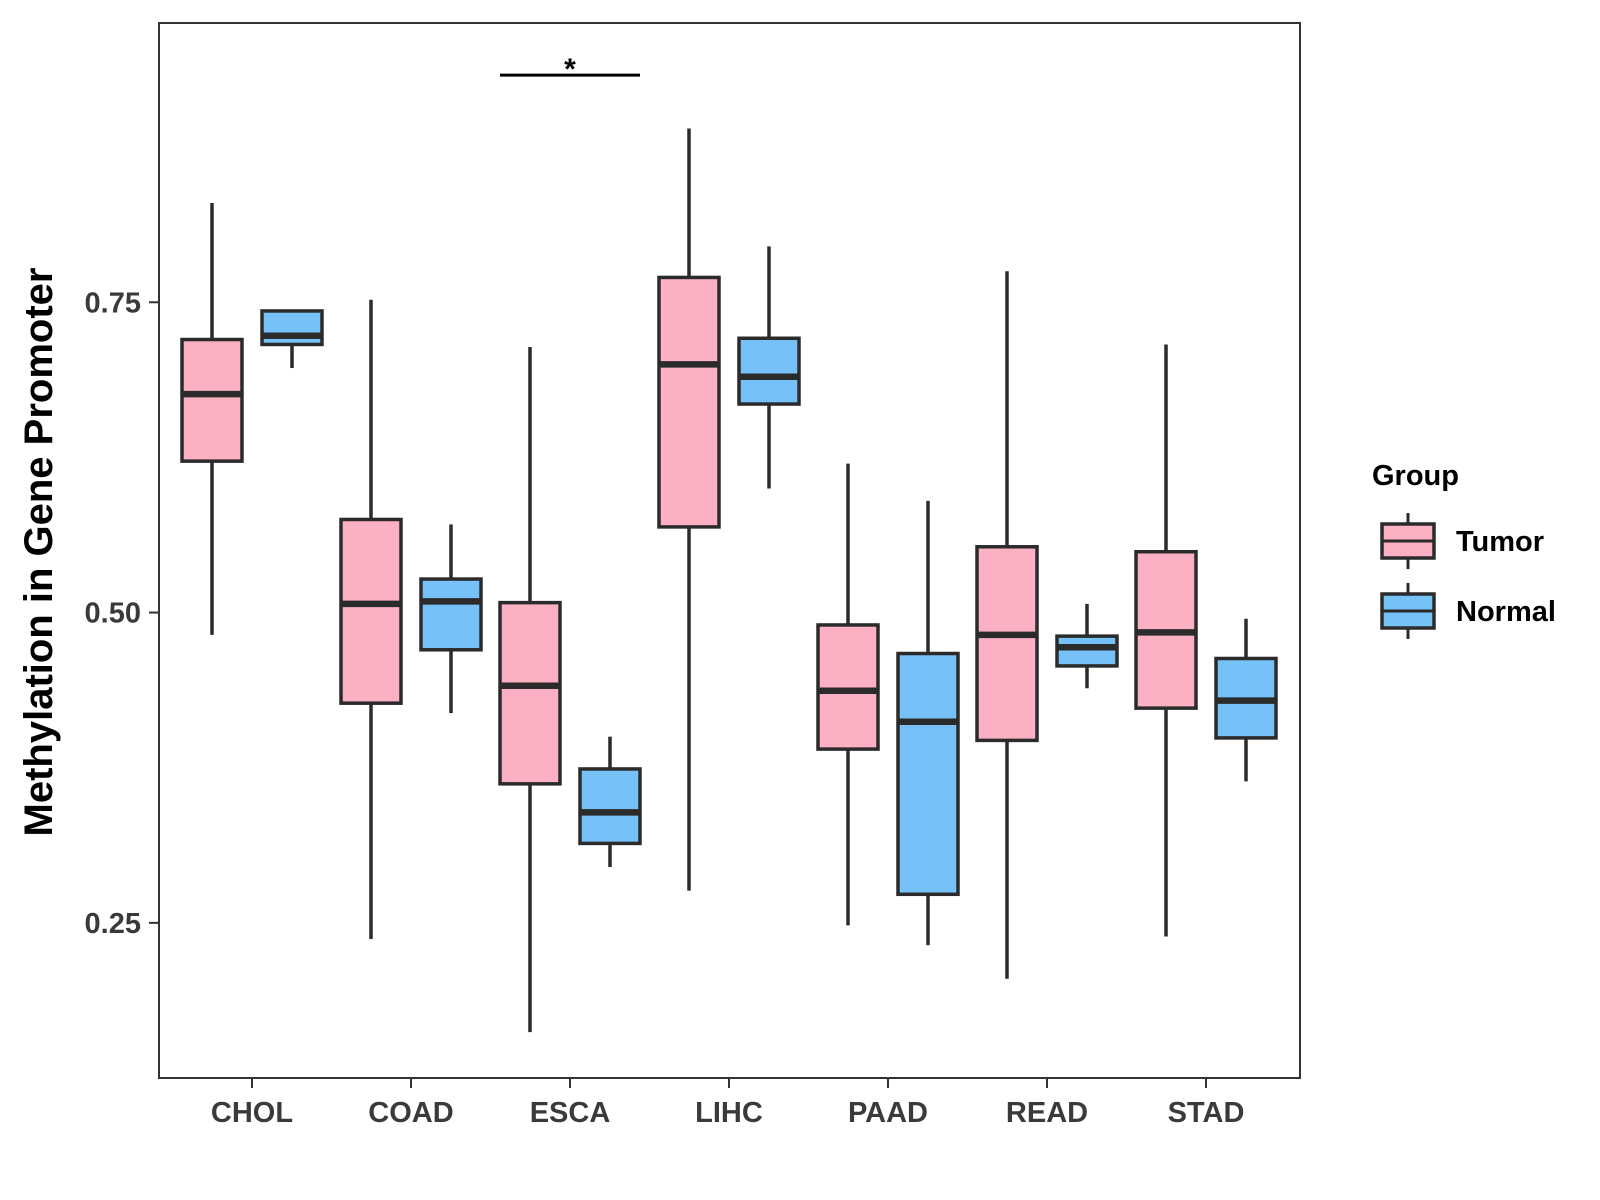 The height and width of the screenshot is (1200, 1600). Describe the element at coordinates (113, 924) in the screenshot. I see `y-tick-label: 0.25` at that location.